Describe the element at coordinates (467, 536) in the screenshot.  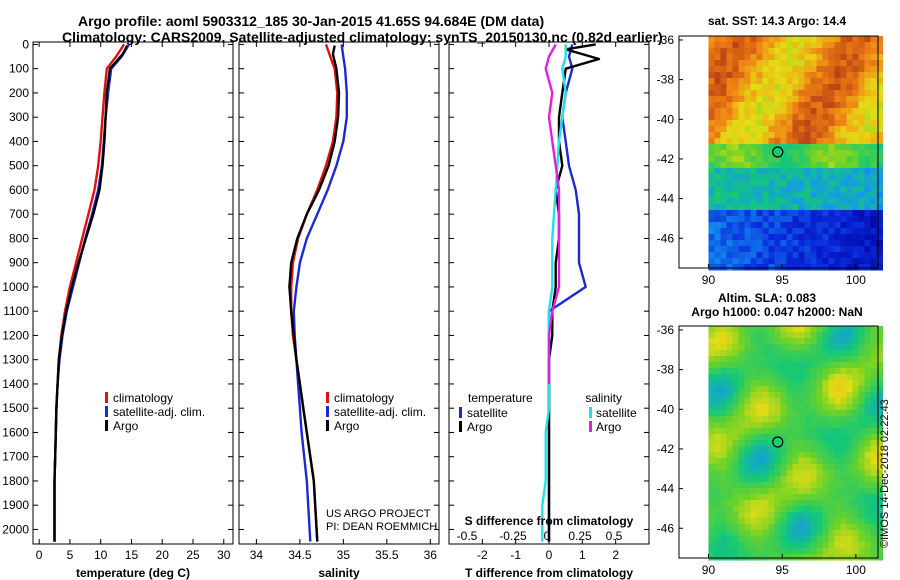
I see `salinity-diff-tick-label: -0.5` at that location.